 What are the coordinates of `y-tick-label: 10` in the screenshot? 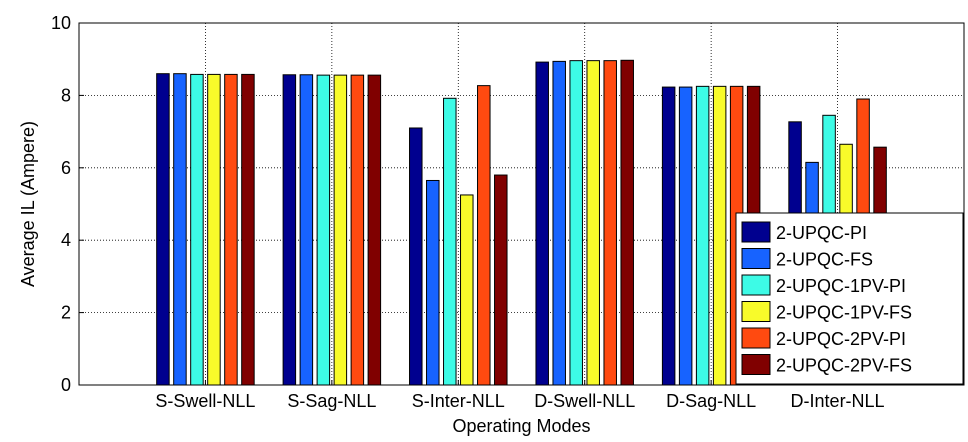 It's located at (61, 23).